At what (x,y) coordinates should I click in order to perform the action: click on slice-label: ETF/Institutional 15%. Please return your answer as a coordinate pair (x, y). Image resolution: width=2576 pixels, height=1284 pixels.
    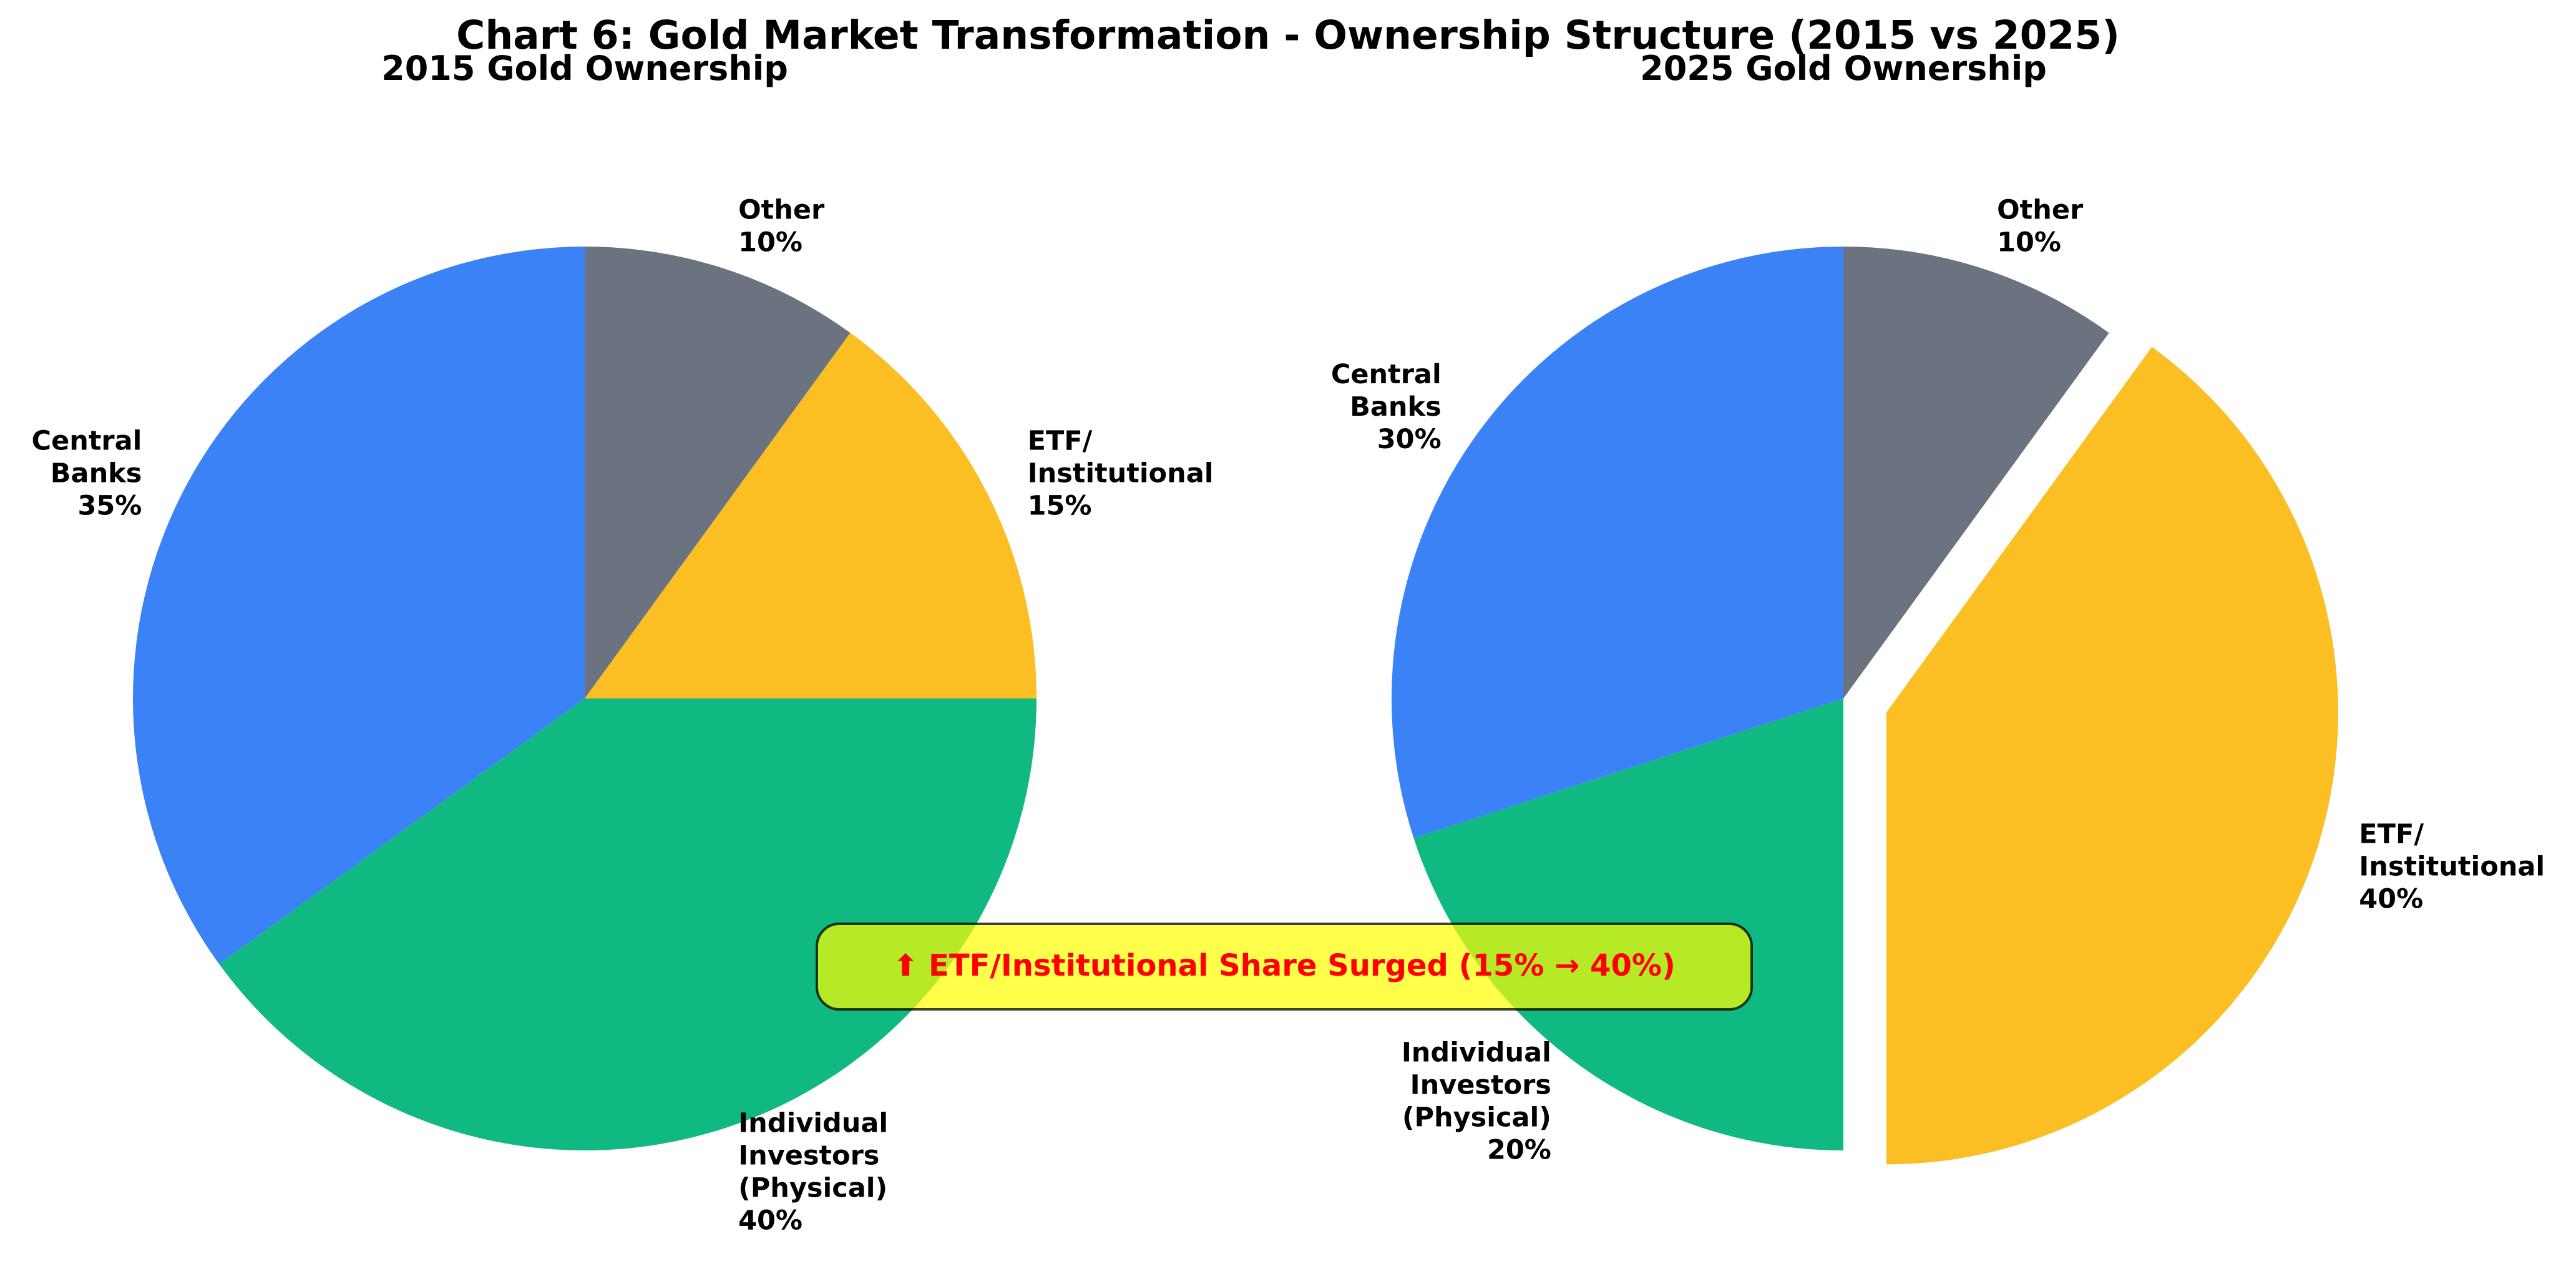
    Looking at the image, I should click on (1121, 473).